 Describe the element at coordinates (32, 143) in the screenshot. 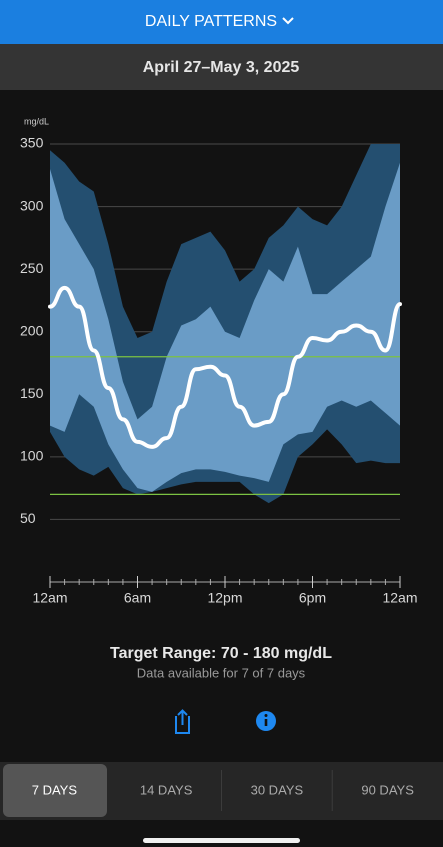

I see `y-tick-label: 350` at that location.